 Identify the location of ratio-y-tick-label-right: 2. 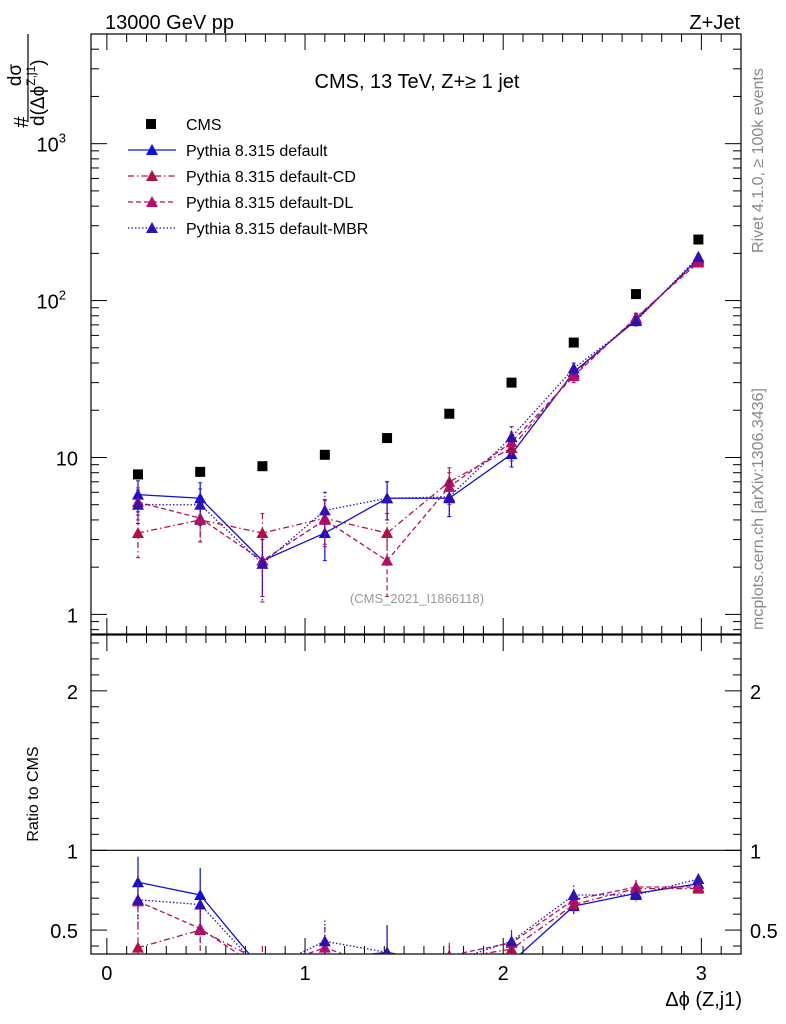
(755, 693).